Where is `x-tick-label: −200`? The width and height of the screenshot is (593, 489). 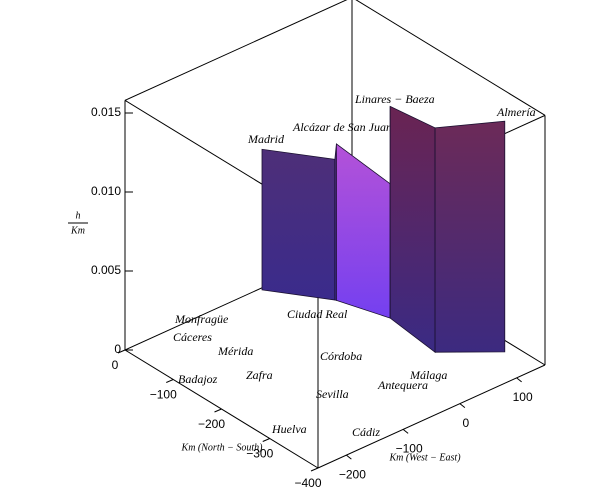 x-tick-label: −200 is located at coordinates (211, 424).